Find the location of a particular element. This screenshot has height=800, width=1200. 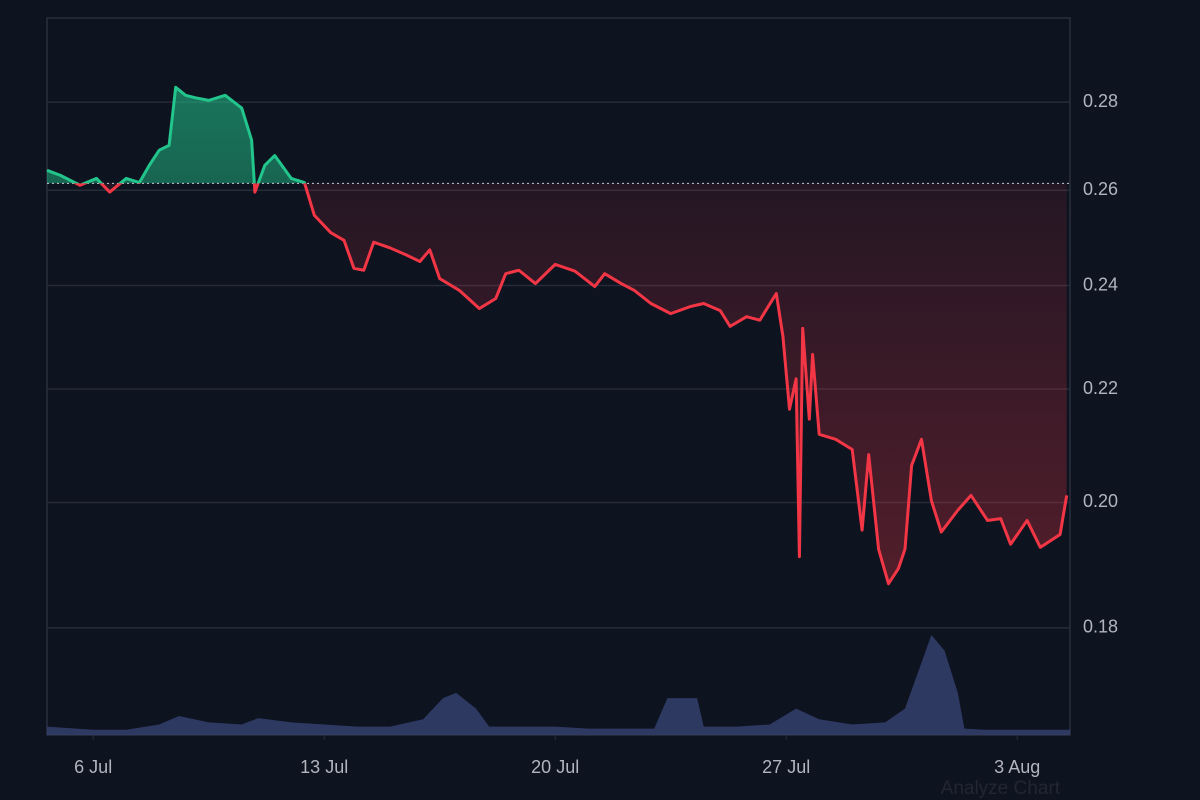

x-tick-label: 20 Jul is located at coordinates (555, 767).